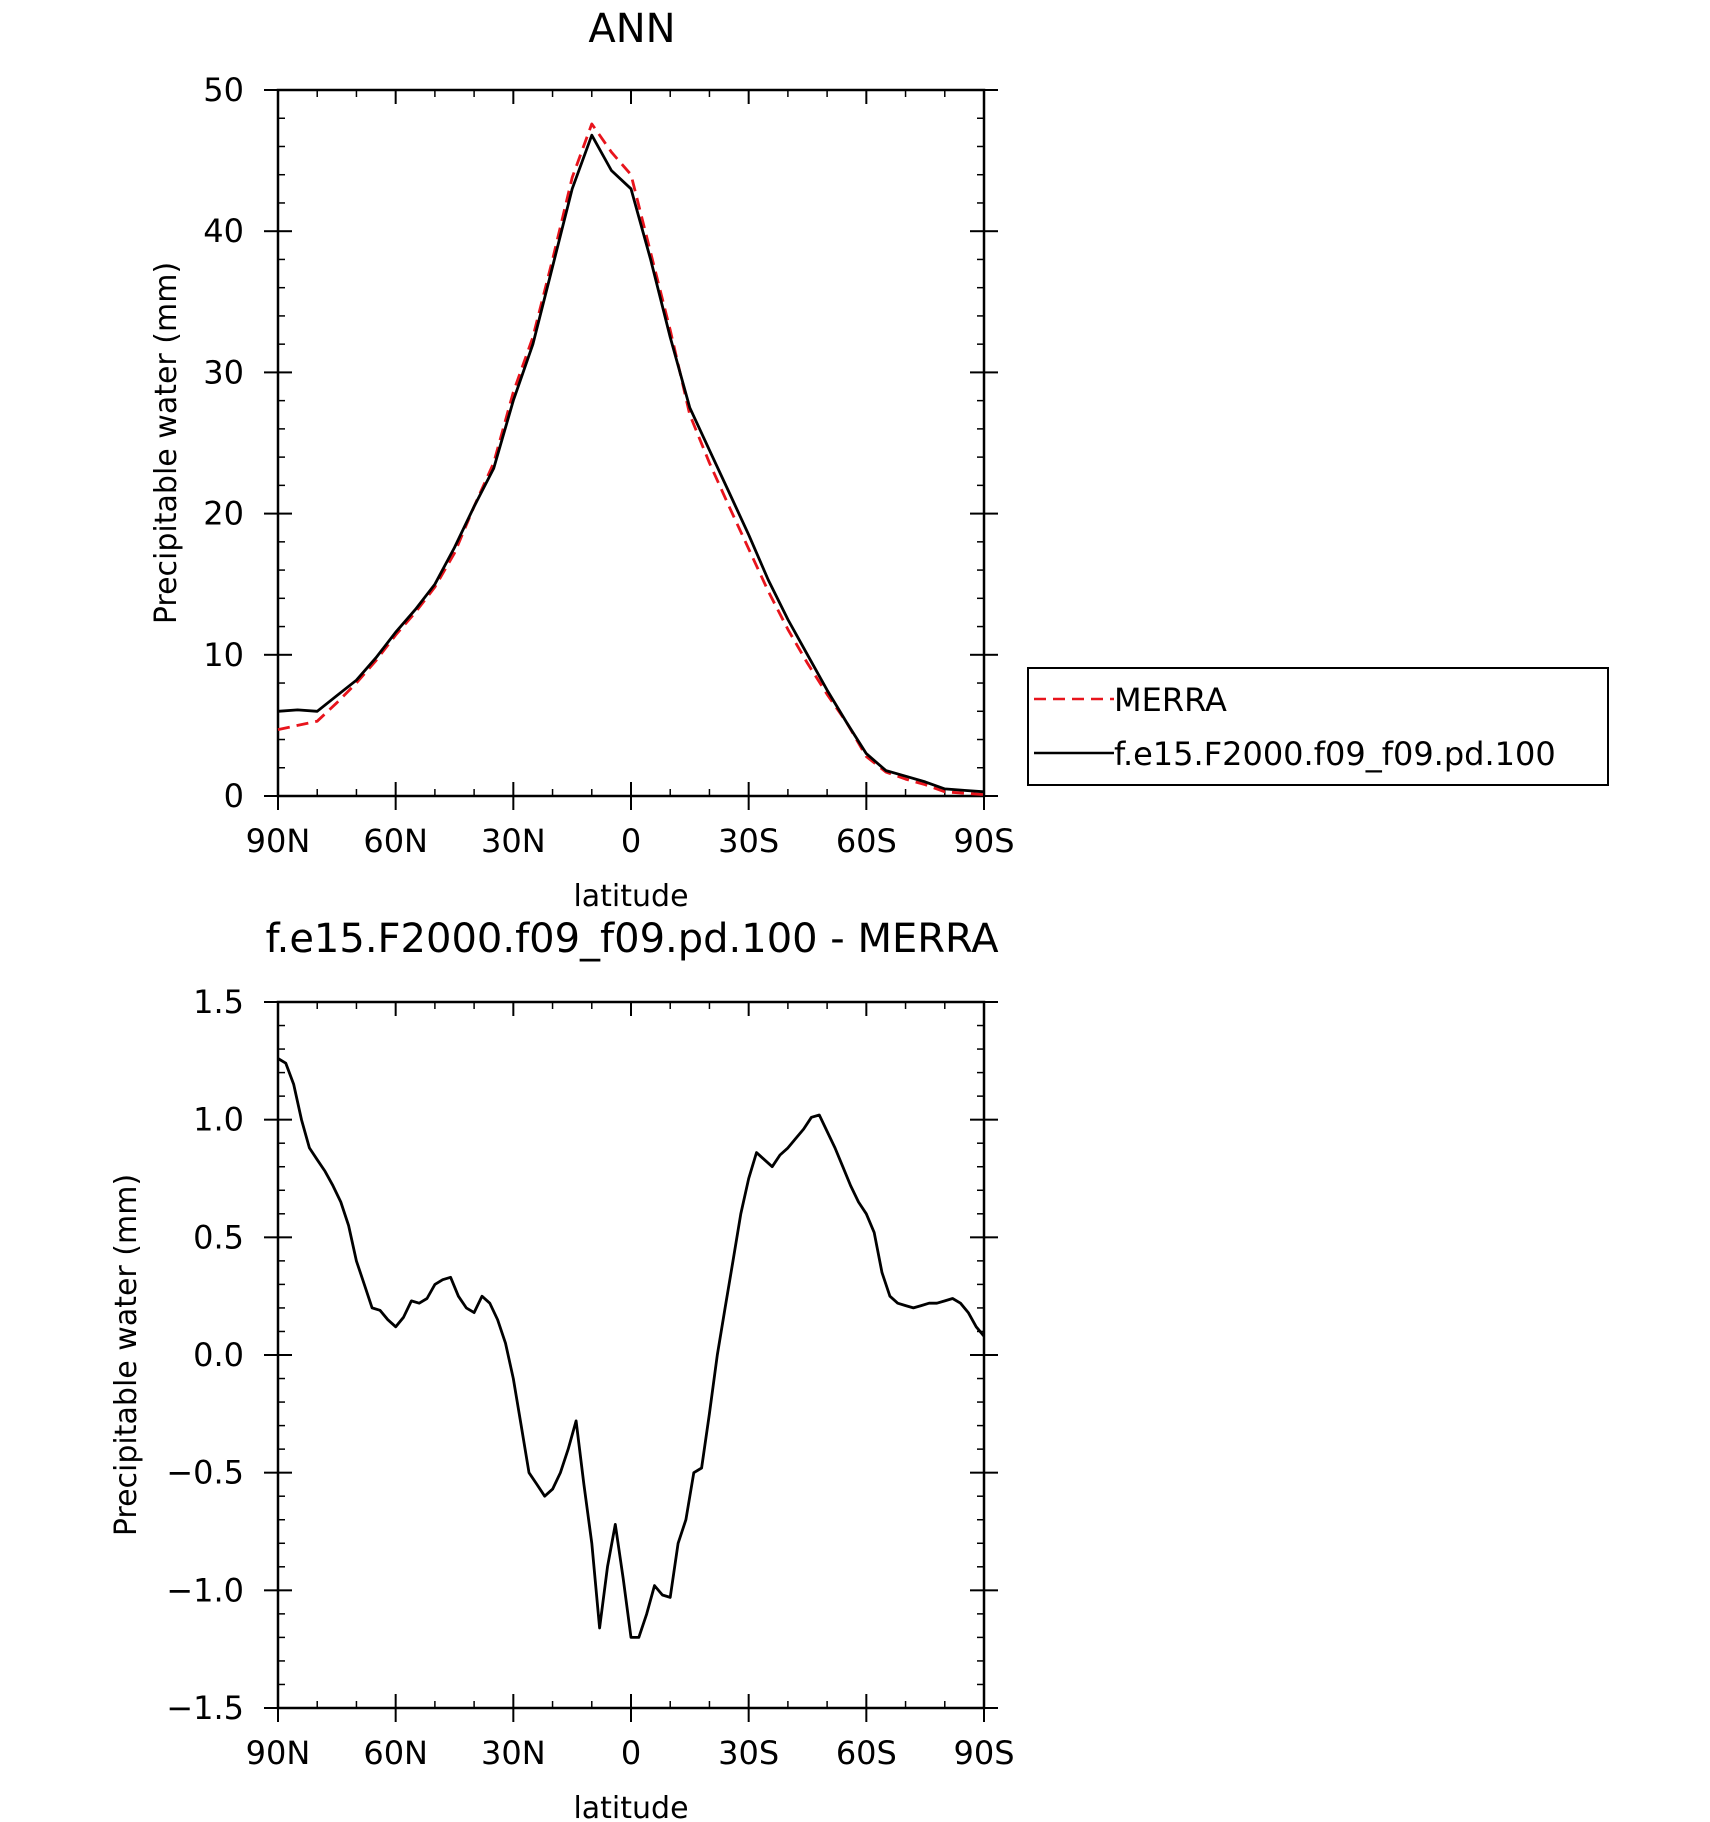  I want to click on legend-box, so click(1318, 726).